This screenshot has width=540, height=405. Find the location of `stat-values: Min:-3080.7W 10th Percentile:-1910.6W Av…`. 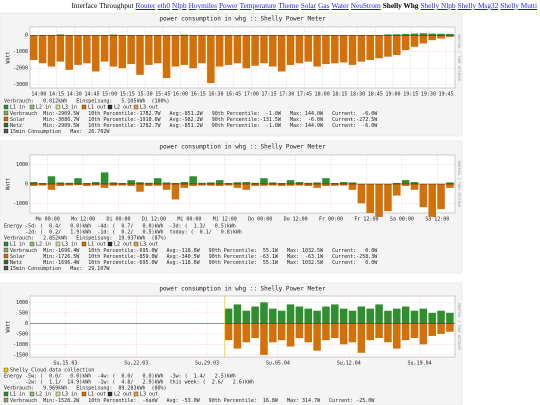

stat-values: Min:-3080.7W 10th Percentile:-1910.6W Av… is located at coordinates (201, 120).